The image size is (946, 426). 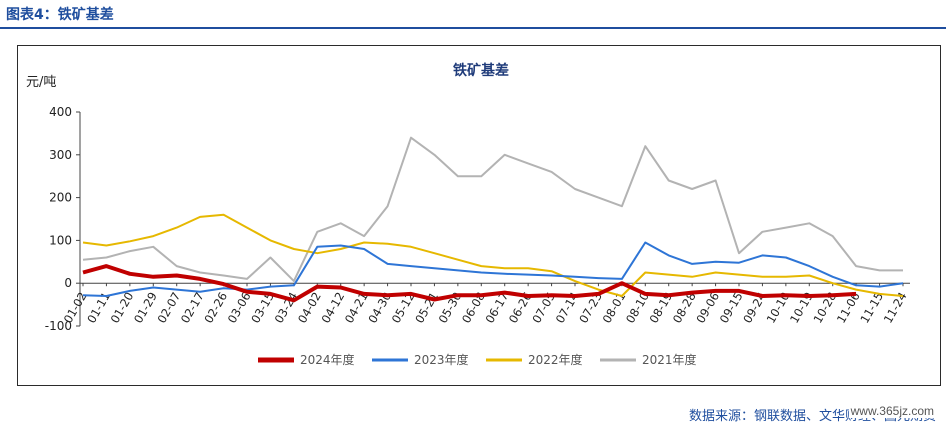 What do you see at coordinates (68, 283) in the screenshot?
I see `y-tick-label: 0` at bounding box center [68, 283].